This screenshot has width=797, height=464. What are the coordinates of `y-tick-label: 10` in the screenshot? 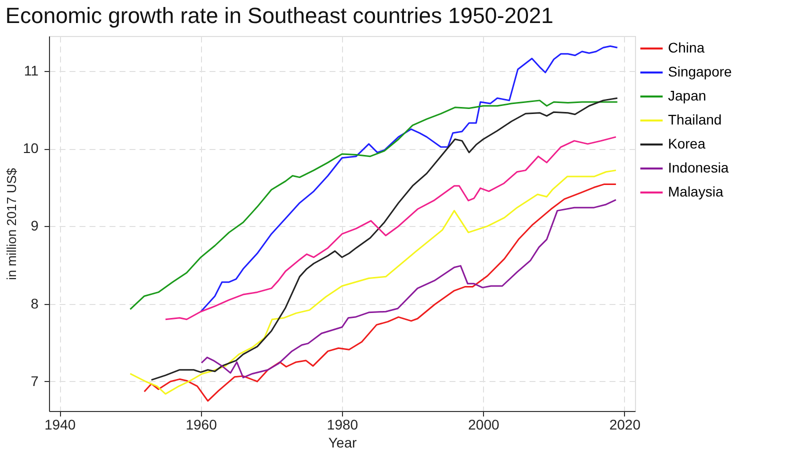 It's located at (30, 148).